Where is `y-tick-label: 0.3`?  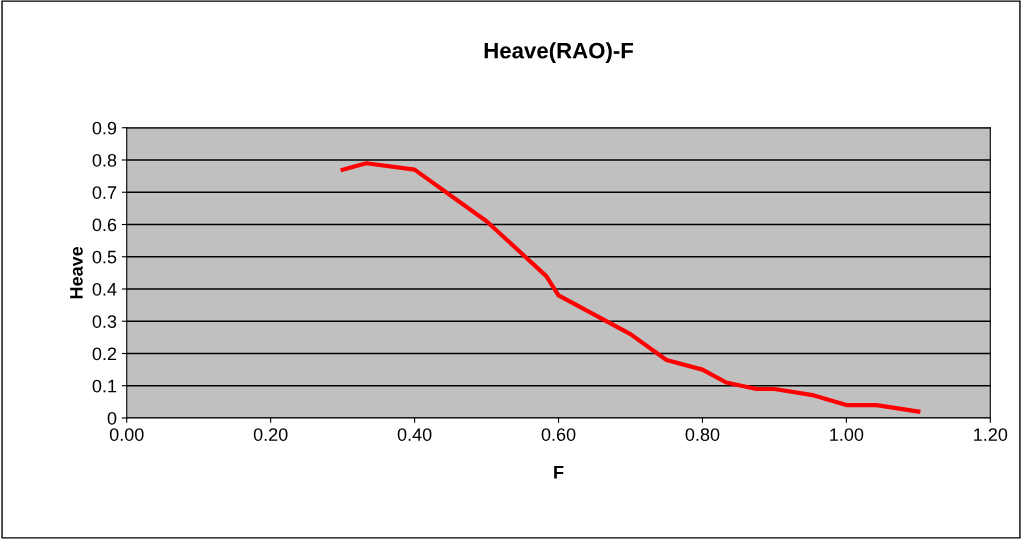
y-tick-label: 0.3 is located at coordinates (104, 321).